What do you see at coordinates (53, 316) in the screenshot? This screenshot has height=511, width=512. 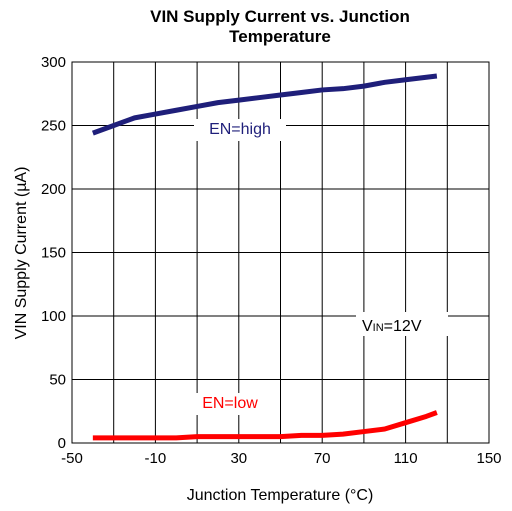 I see `y-tick-label: 100` at bounding box center [53, 316].